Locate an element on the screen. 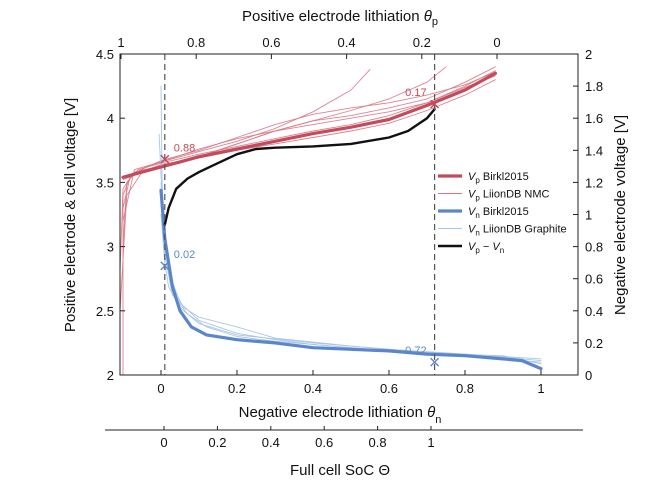 This screenshot has height=487, width=664. legend-text: Birkl2015 is located at coordinates (504, 212).